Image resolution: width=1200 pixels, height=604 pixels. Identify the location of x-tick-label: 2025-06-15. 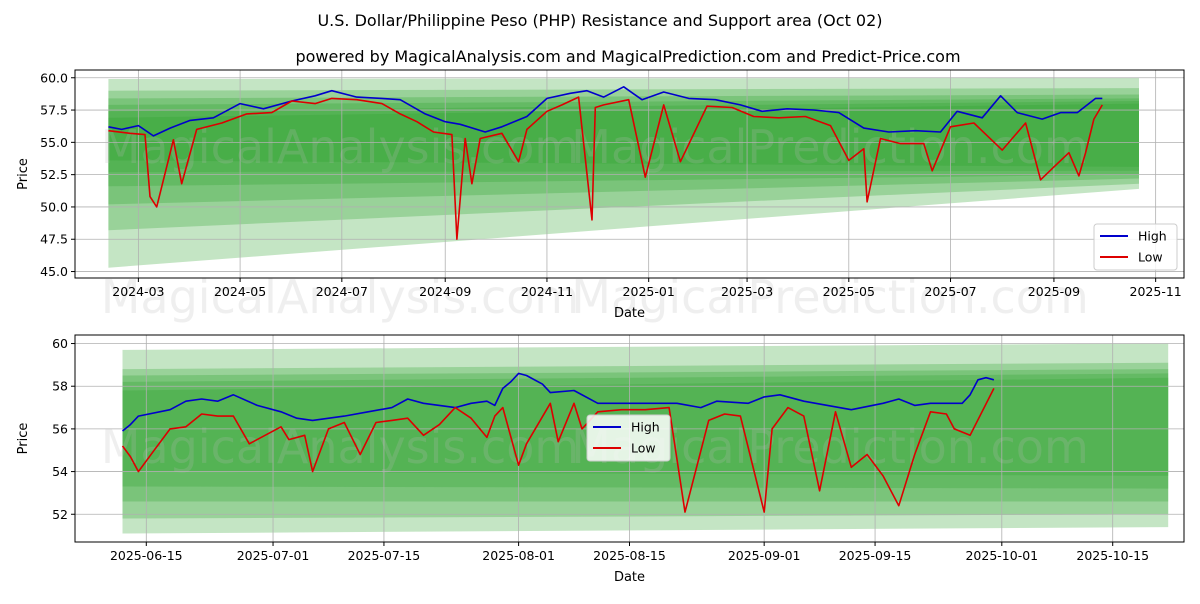
(146, 555).